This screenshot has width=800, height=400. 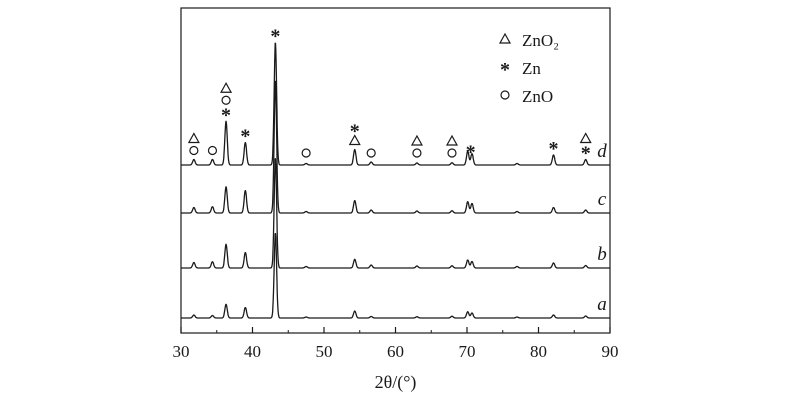 What do you see at coordinates (538, 351) in the screenshot?
I see `x-tick-label: 80` at bounding box center [538, 351].